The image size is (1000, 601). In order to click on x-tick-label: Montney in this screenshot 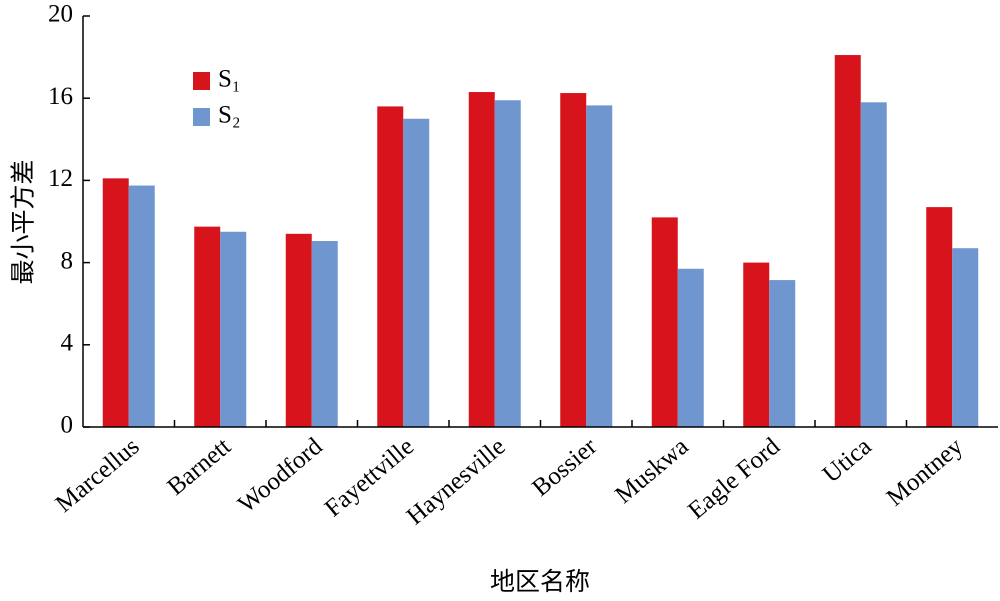, I will do `click(925, 472)`.